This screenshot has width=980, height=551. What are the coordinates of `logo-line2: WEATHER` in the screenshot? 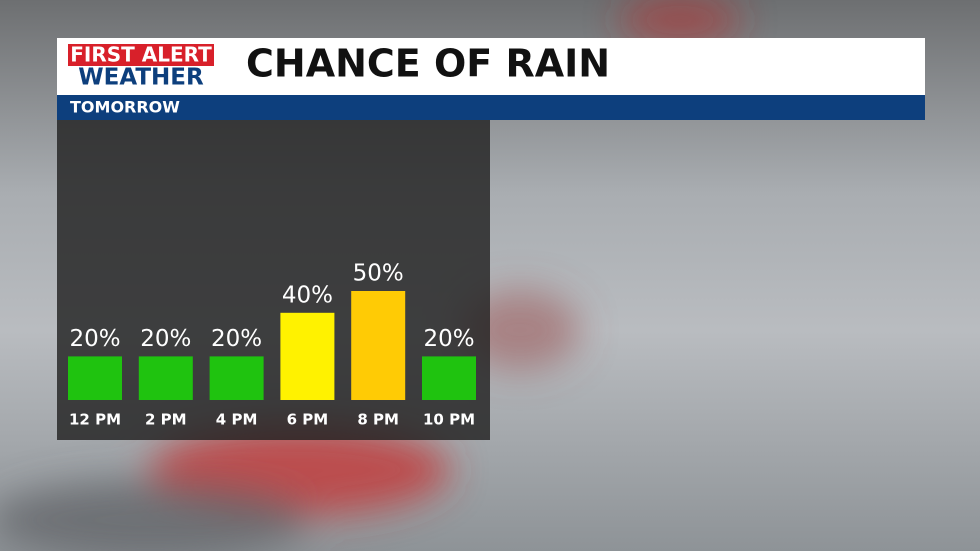 It's located at (141, 78).